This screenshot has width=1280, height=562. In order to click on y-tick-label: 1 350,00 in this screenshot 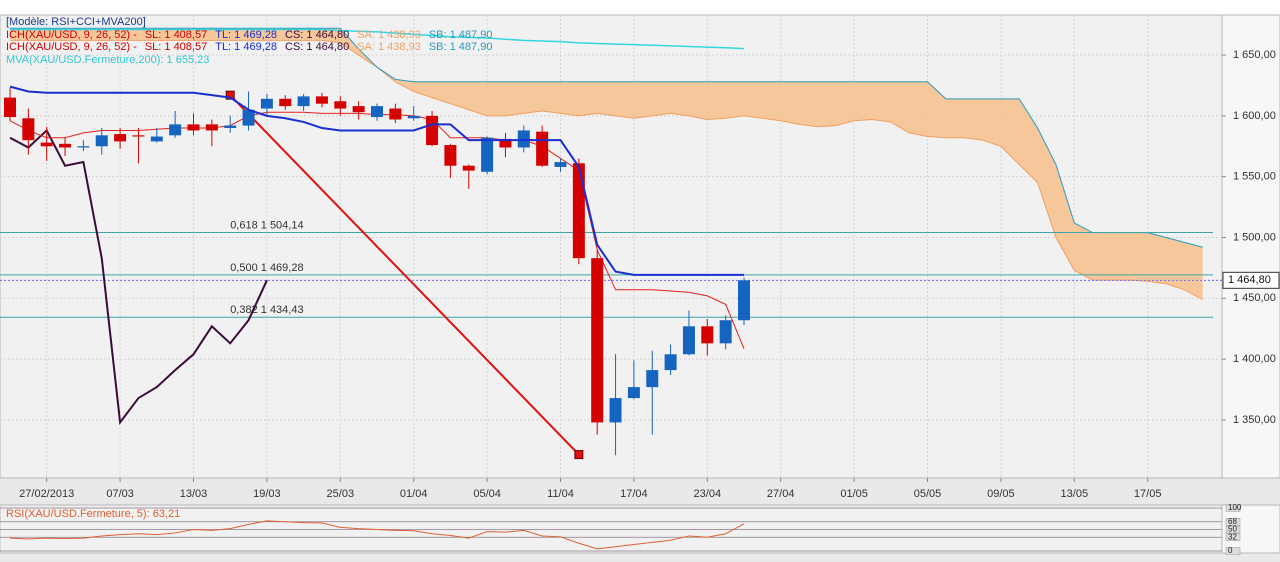, I will do `click(1254, 420)`.